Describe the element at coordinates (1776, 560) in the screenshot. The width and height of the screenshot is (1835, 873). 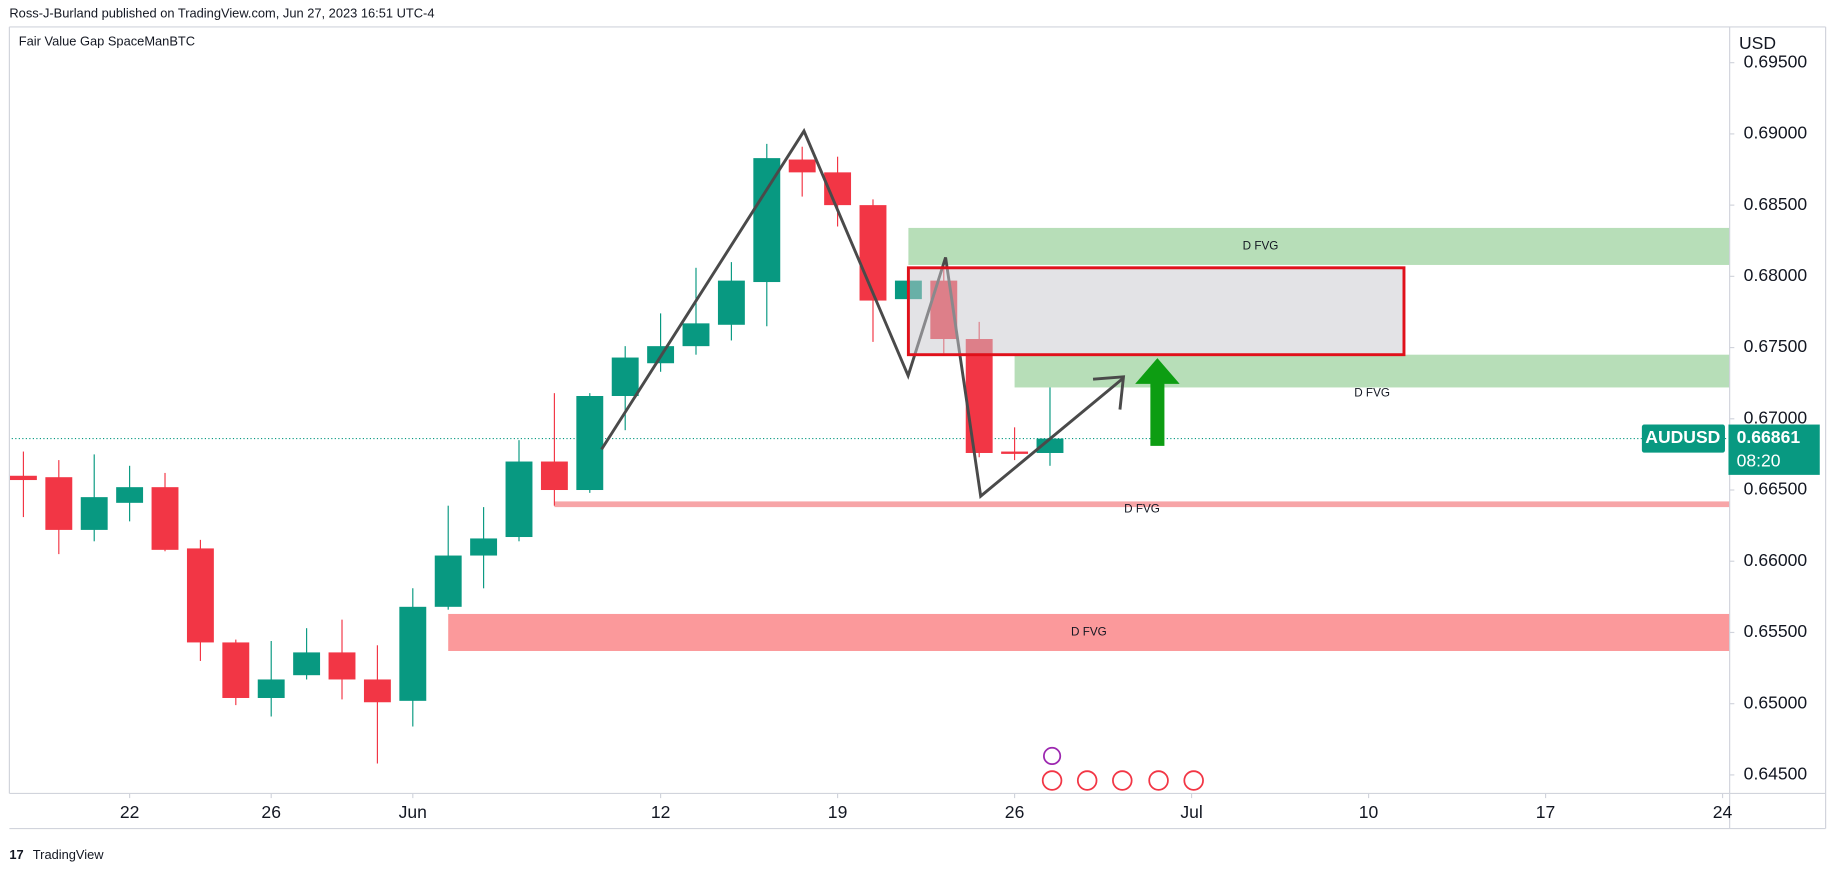
I see `y-tick-label: 0.66000` at that location.